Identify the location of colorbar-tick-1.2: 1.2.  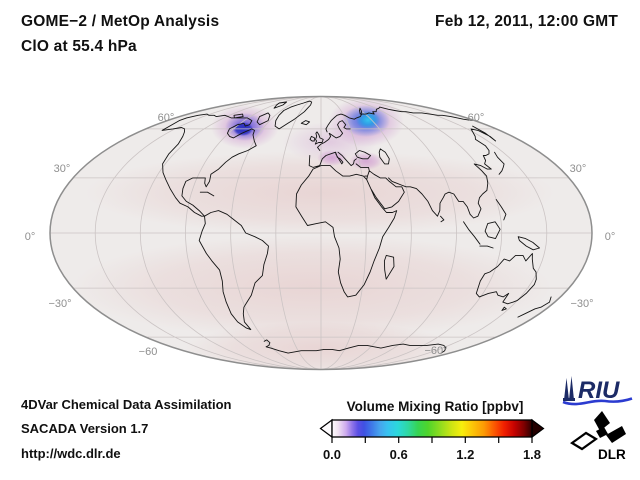
(465, 454).